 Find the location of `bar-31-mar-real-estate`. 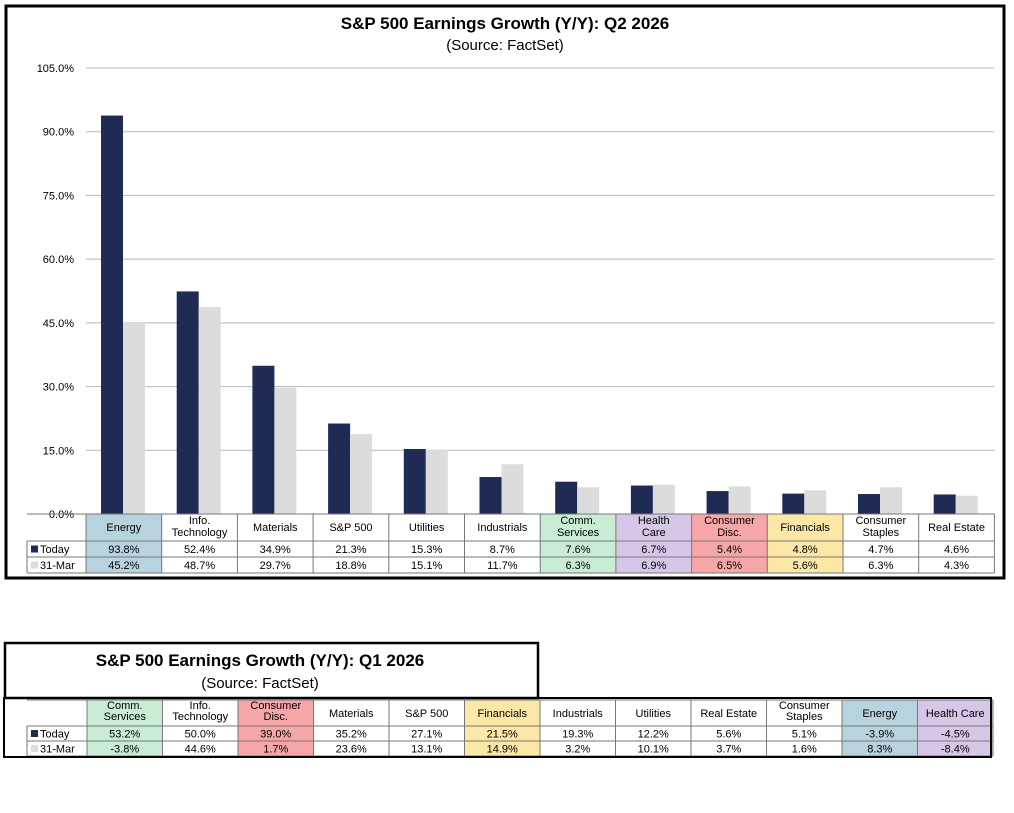

bar-31-mar-real-estate is located at coordinates (966, 504).